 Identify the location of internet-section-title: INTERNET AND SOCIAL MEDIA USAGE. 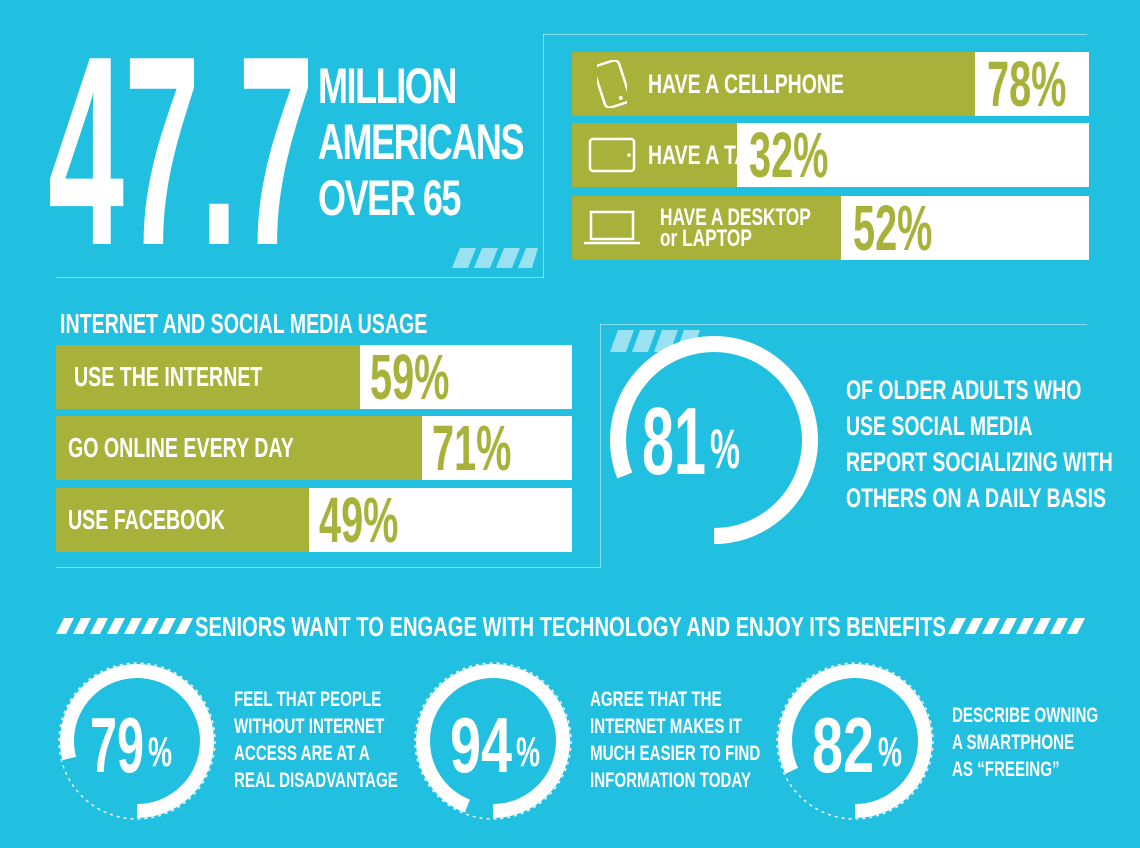
(244, 323).